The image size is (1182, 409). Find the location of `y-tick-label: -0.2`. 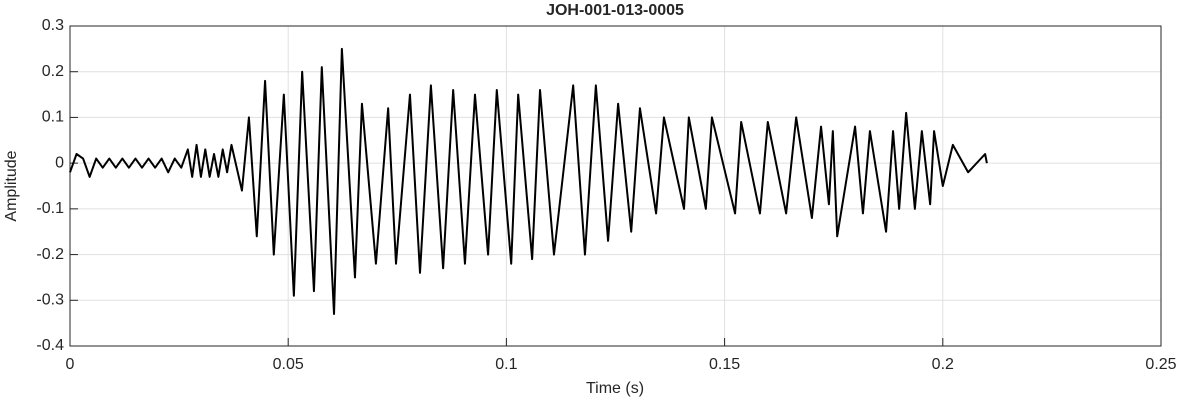

y-tick-label: -0.2 is located at coordinates (50, 254).